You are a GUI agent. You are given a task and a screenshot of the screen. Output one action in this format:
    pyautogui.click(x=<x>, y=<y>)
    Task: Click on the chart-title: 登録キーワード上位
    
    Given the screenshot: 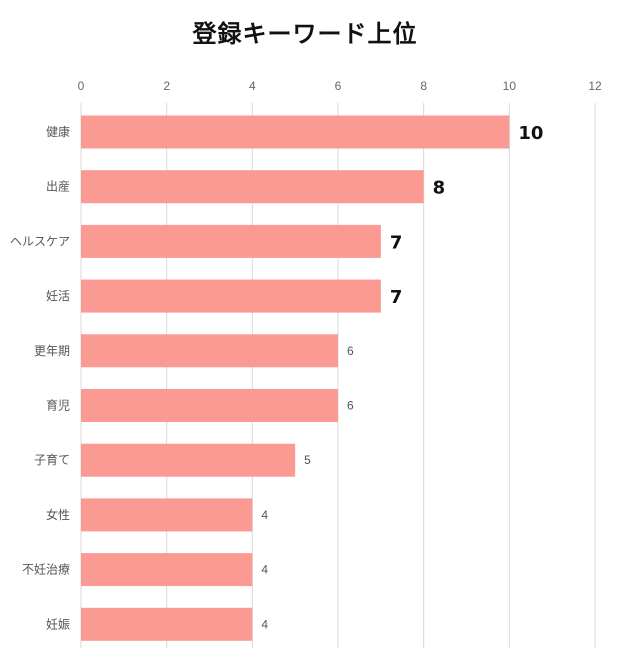 What is the action you would take?
    pyautogui.click(x=305, y=34)
    